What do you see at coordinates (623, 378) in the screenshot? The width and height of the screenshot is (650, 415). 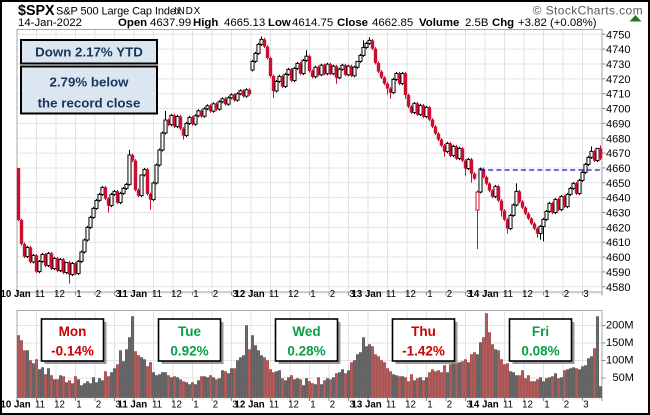 I see `svg-text: 50M` at bounding box center [623, 378].